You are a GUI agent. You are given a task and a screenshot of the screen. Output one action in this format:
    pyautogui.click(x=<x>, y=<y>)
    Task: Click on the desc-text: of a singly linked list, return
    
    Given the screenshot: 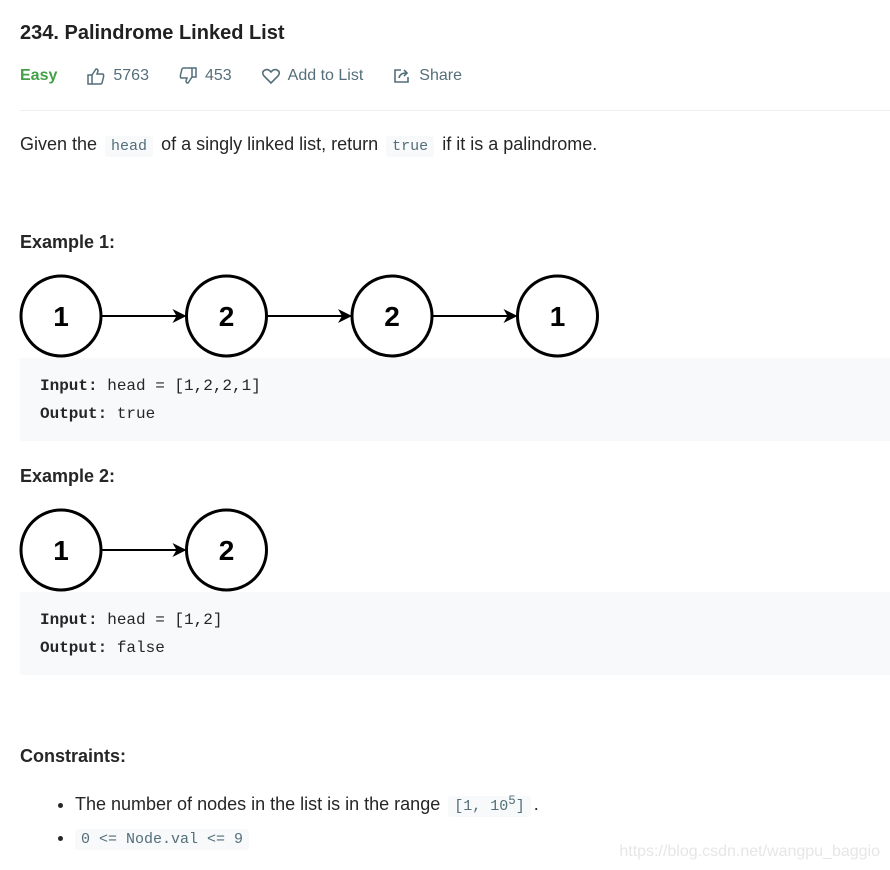 What is the action you would take?
    pyautogui.click(x=270, y=144)
    